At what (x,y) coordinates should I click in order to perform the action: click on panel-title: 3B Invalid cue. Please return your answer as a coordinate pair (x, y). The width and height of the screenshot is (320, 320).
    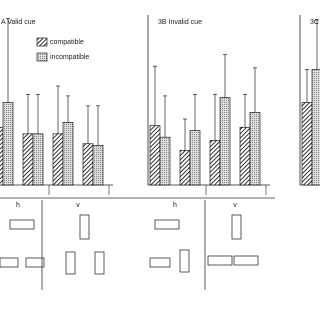
    Looking at the image, I should click on (180, 22).